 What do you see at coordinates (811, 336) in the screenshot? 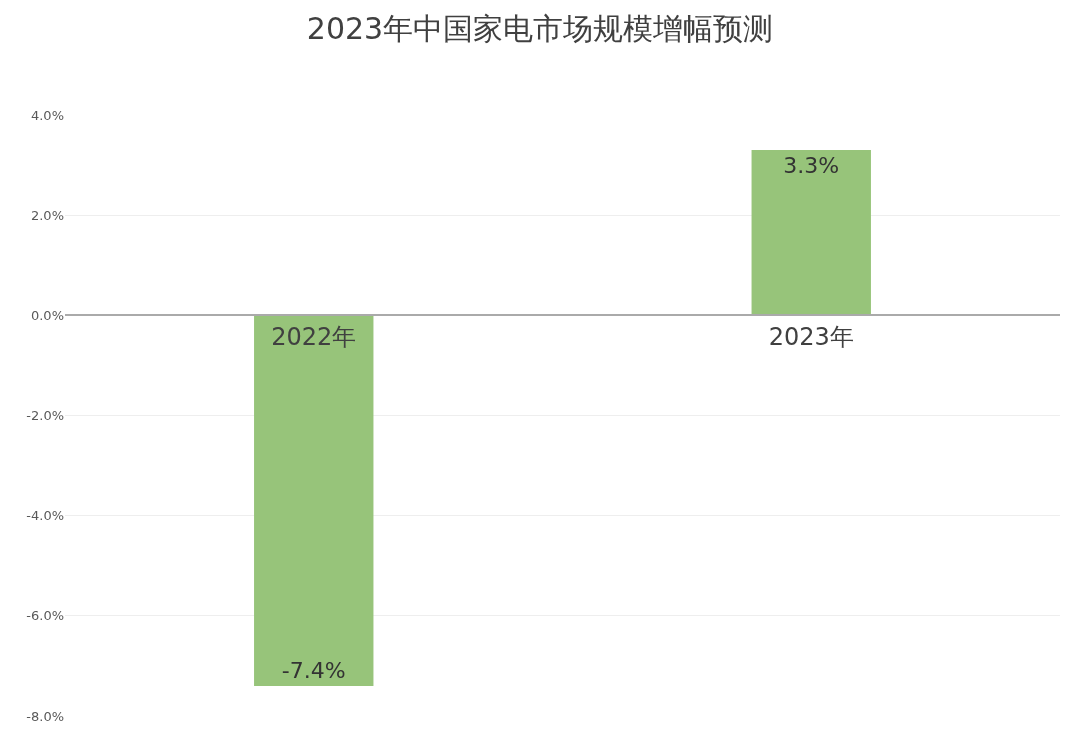
I see `x-tick-label: 2023年` at bounding box center [811, 336].